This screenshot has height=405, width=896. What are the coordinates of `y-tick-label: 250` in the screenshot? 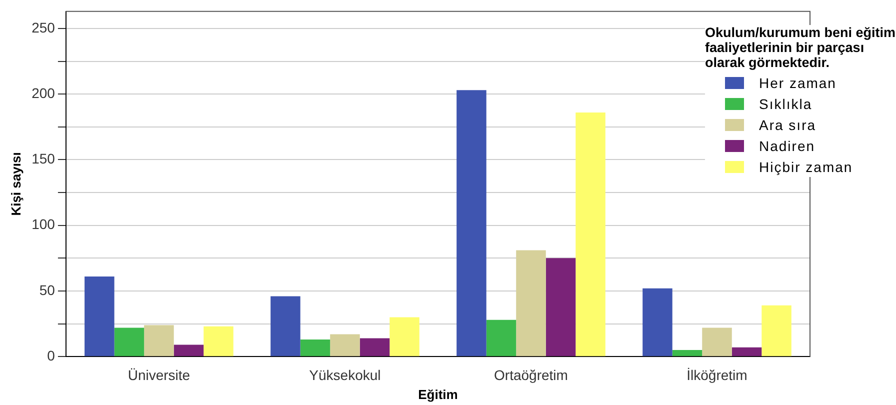 It's located at (44, 27).